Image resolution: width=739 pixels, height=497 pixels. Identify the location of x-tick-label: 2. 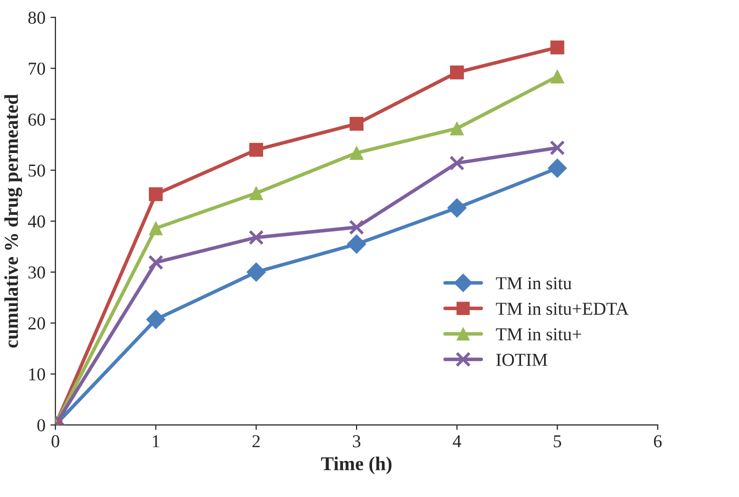
(256, 441).